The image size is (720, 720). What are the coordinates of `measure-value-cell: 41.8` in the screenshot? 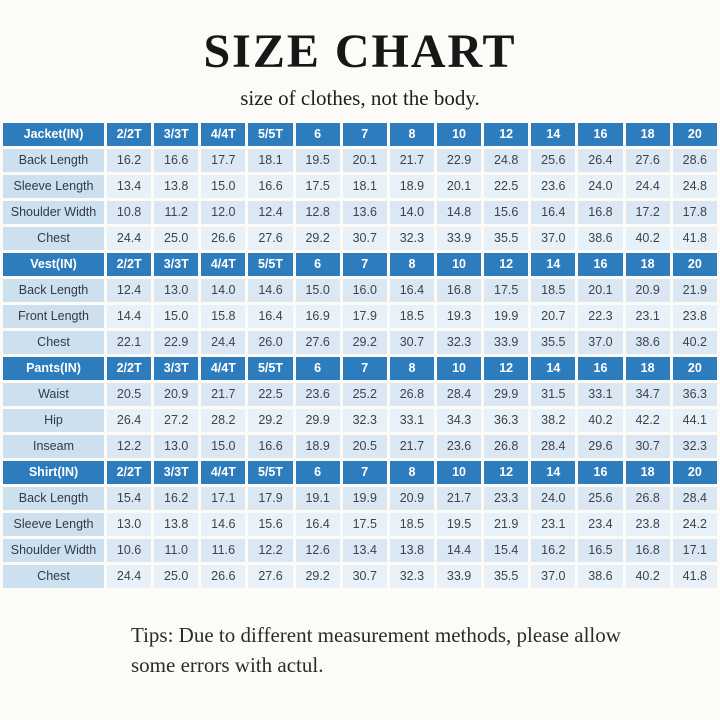 It's located at (694, 238).